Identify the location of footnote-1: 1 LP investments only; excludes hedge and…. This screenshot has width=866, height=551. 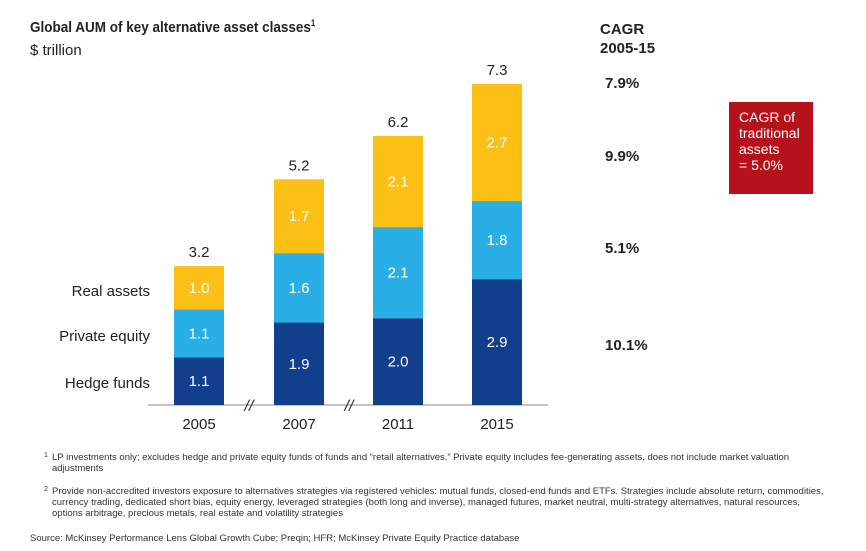
(417, 463).